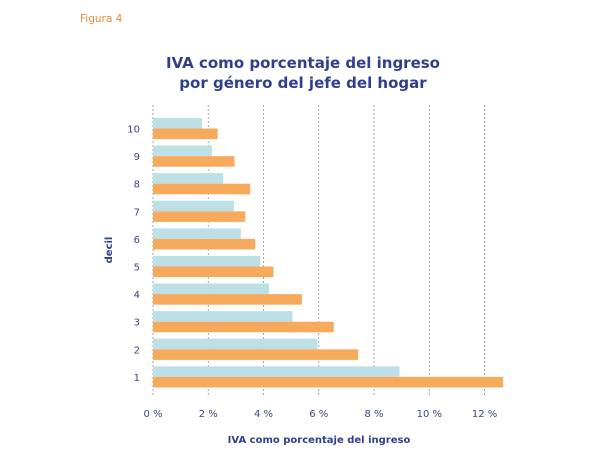 This screenshot has height=455, width=600. Describe the element at coordinates (429, 414) in the screenshot. I see `x-tick-label: 10 %` at that location.